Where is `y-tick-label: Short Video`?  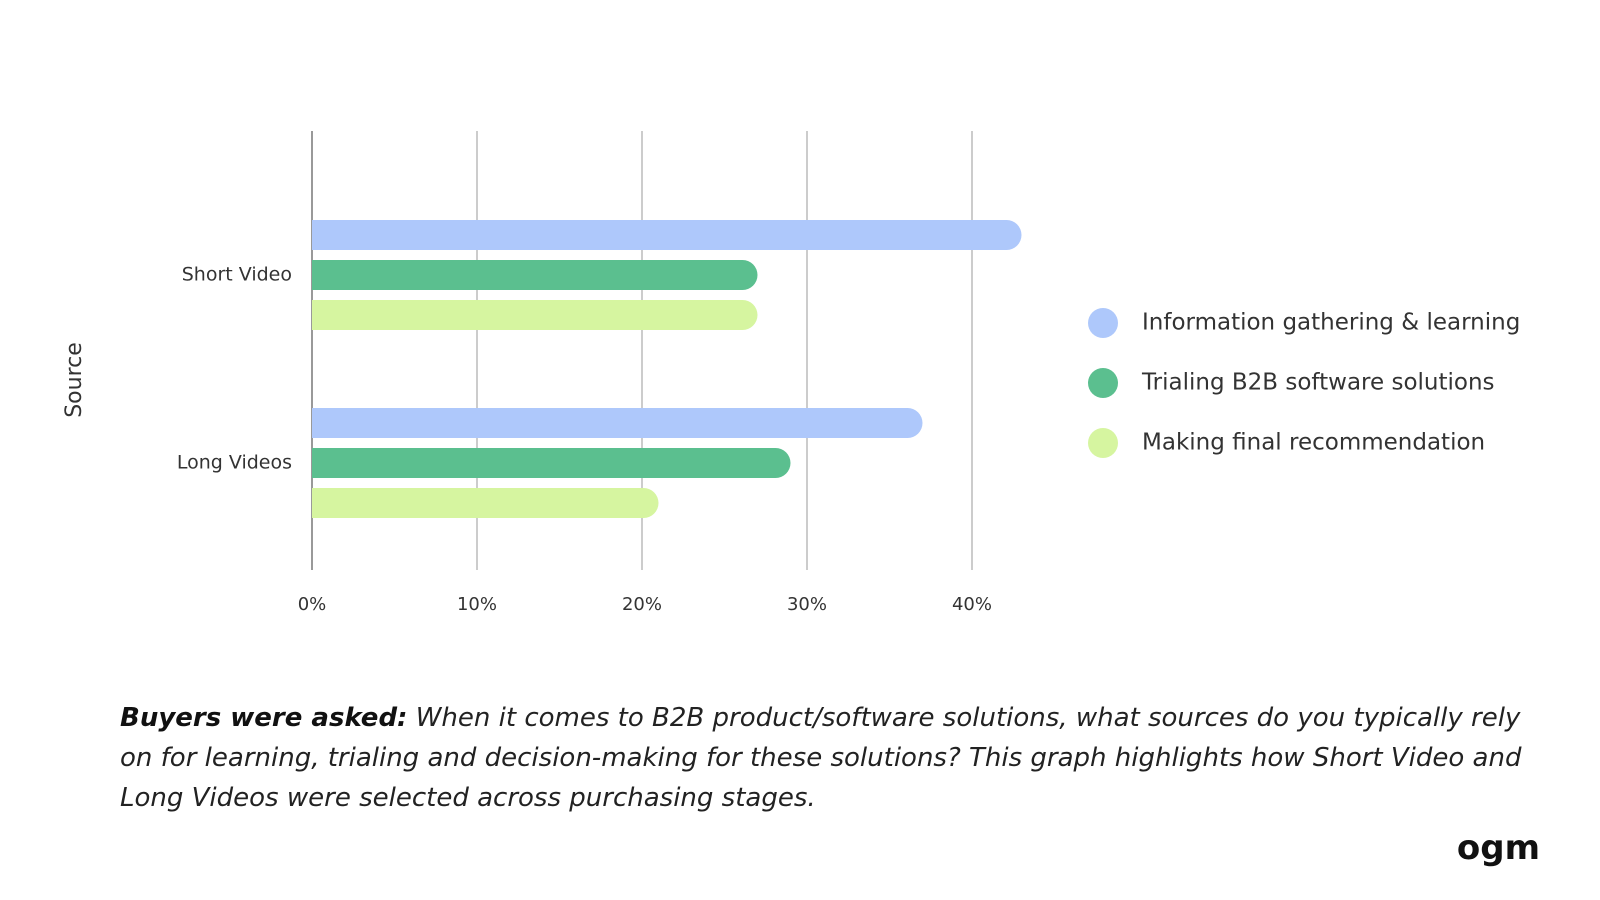 y-tick-label: Short Video is located at coordinates (237, 275).